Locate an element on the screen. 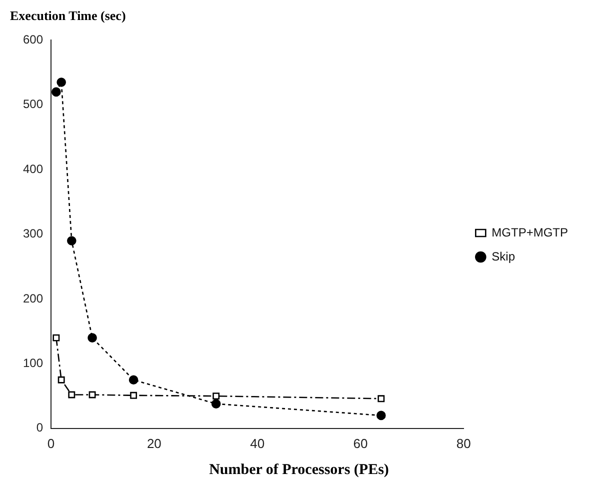 The width and height of the screenshot is (598, 492). x-tick-label: 80 is located at coordinates (463, 443).